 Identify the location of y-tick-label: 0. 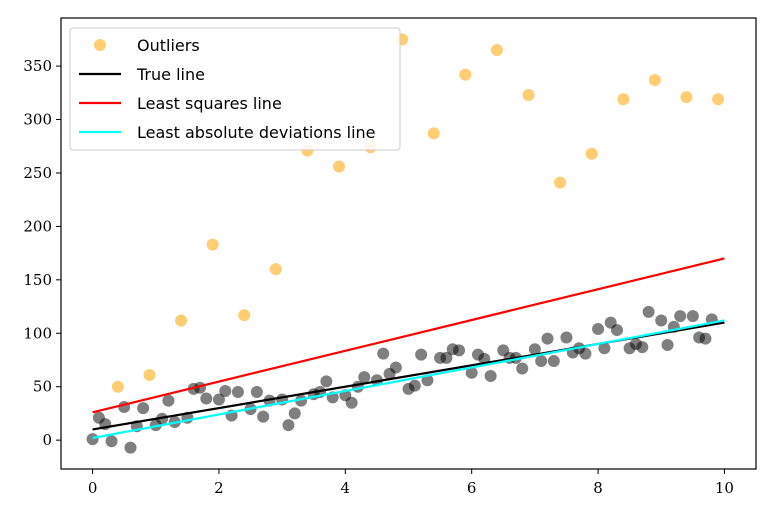
(47, 440).